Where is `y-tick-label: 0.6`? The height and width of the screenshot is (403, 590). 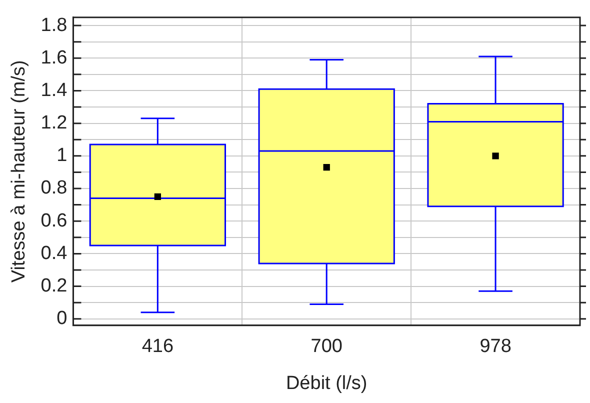 y-tick-label: 0.6 is located at coordinates (54, 221).